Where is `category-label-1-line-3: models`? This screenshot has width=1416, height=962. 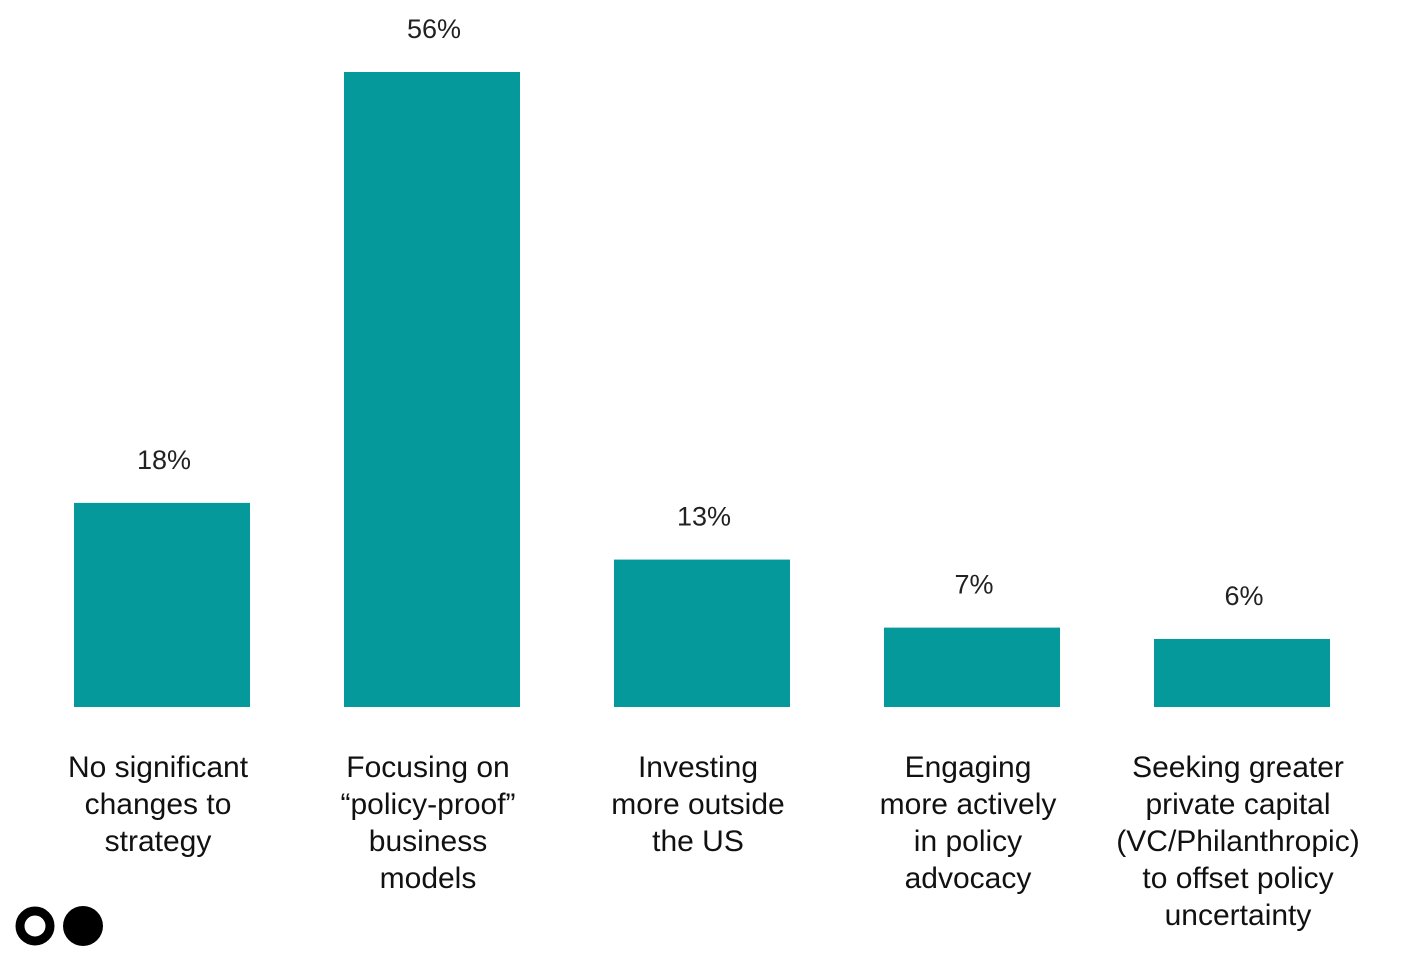 category-label-1-line-3: models is located at coordinates (428, 878).